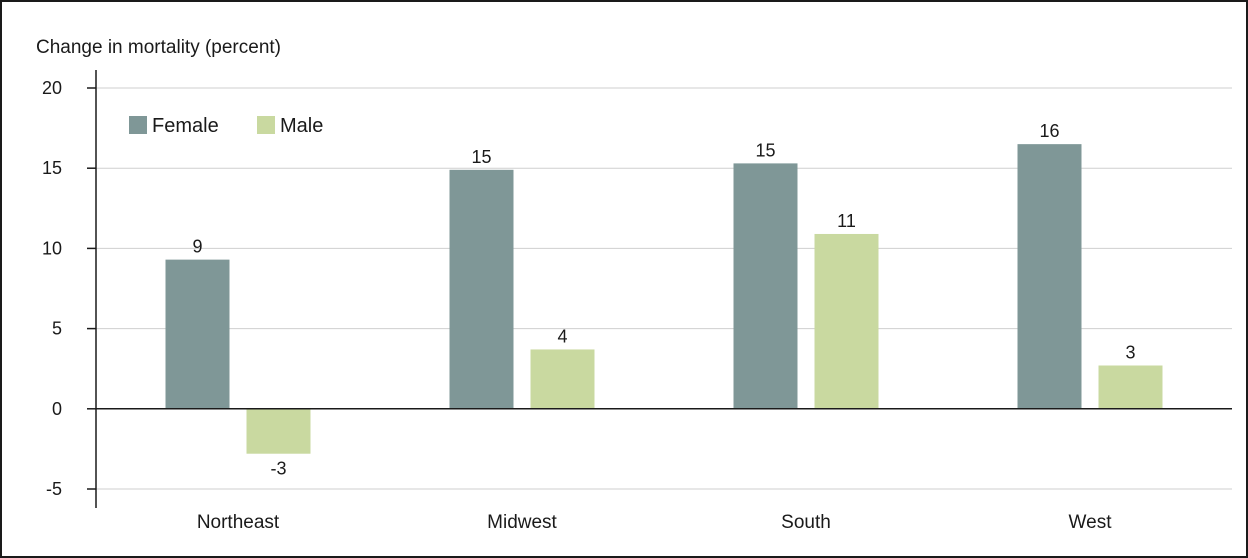  What do you see at coordinates (278, 469) in the screenshot?
I see `data-label: -3` at bounding box center [278, 469].